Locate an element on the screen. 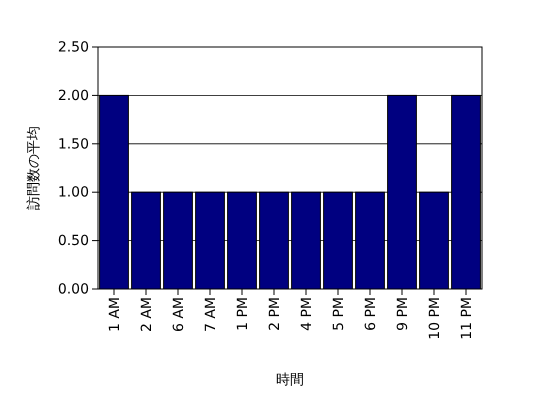 The image size is (548, 398). y-tick-label: 2.00 is located at coordinates (73, 96).